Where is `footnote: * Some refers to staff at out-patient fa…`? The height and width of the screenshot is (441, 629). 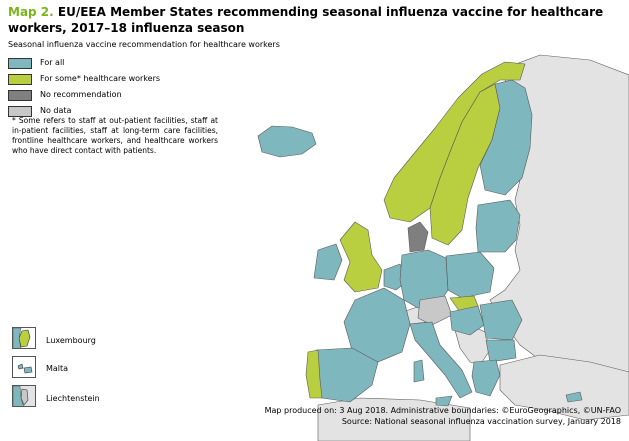
footnote: * Some refers to staff at out-patient fa… is located at coordinates (115, 135).